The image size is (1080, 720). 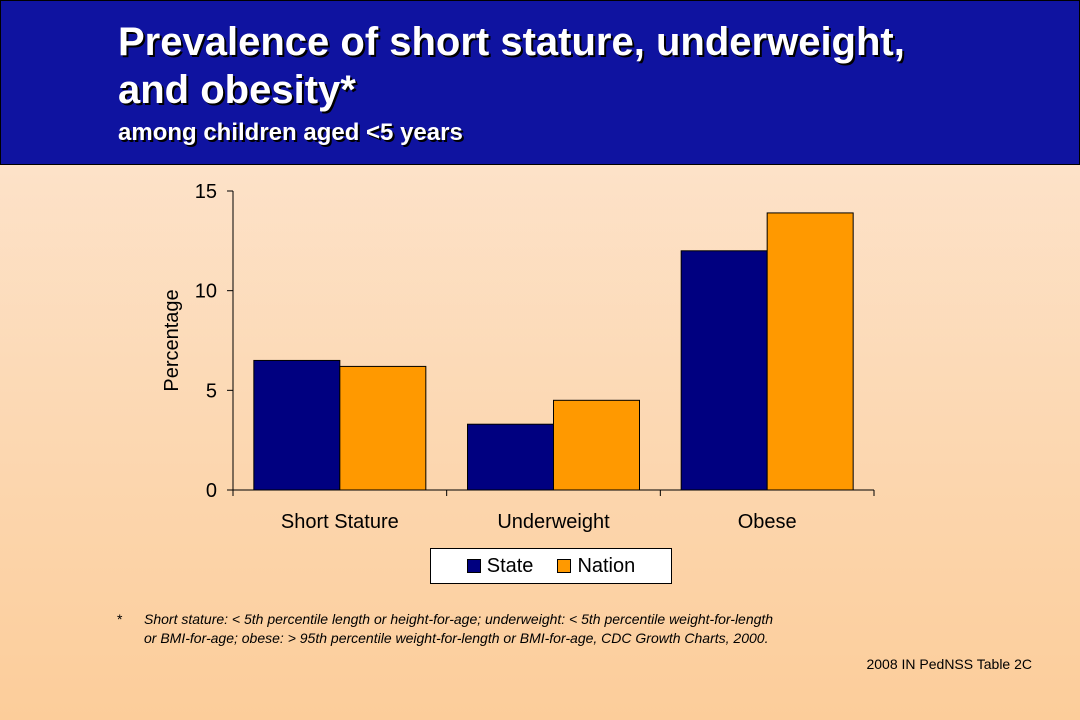 I want to click on x-tick-label: Obese, so click(x=767, y=522).